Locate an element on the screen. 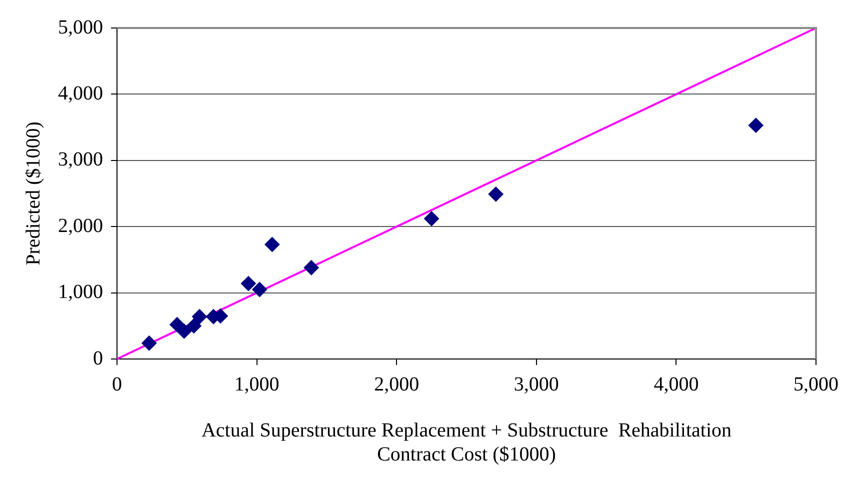  x-tick-label: 4,000 is located at coordinates (676, 384).